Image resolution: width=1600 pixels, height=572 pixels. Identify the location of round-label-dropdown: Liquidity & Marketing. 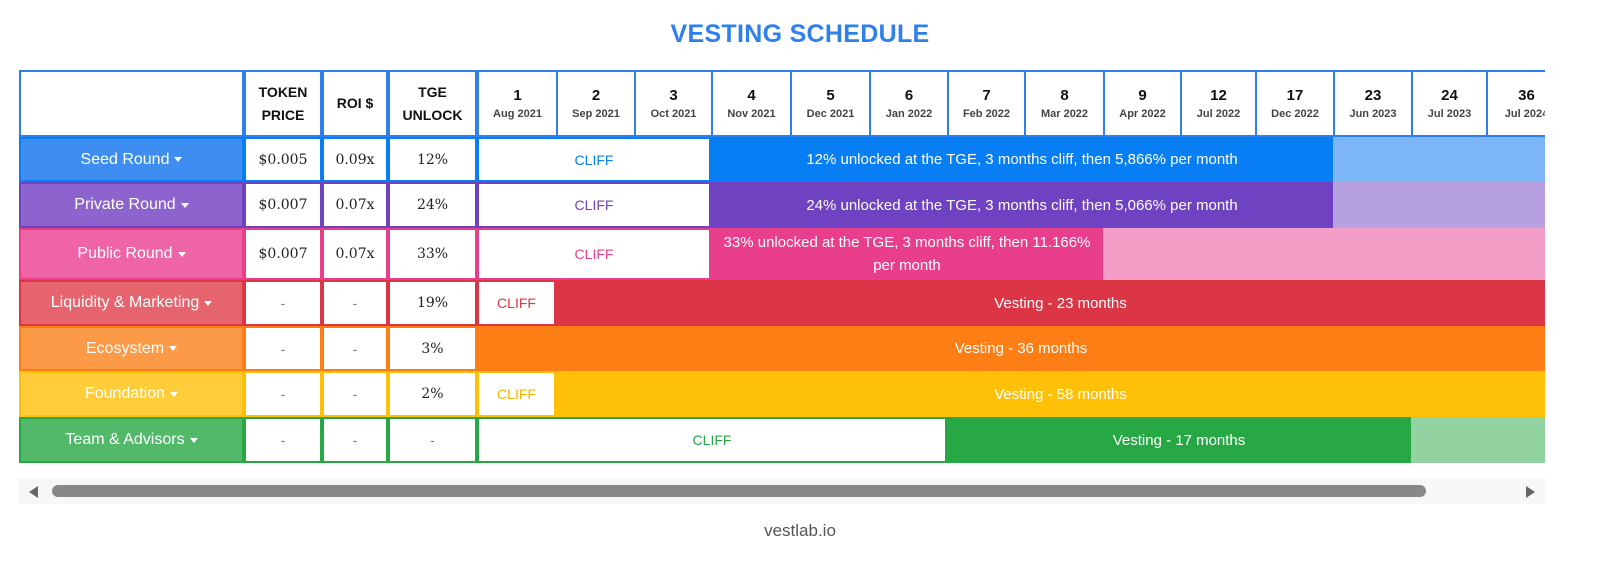
(131, 303).